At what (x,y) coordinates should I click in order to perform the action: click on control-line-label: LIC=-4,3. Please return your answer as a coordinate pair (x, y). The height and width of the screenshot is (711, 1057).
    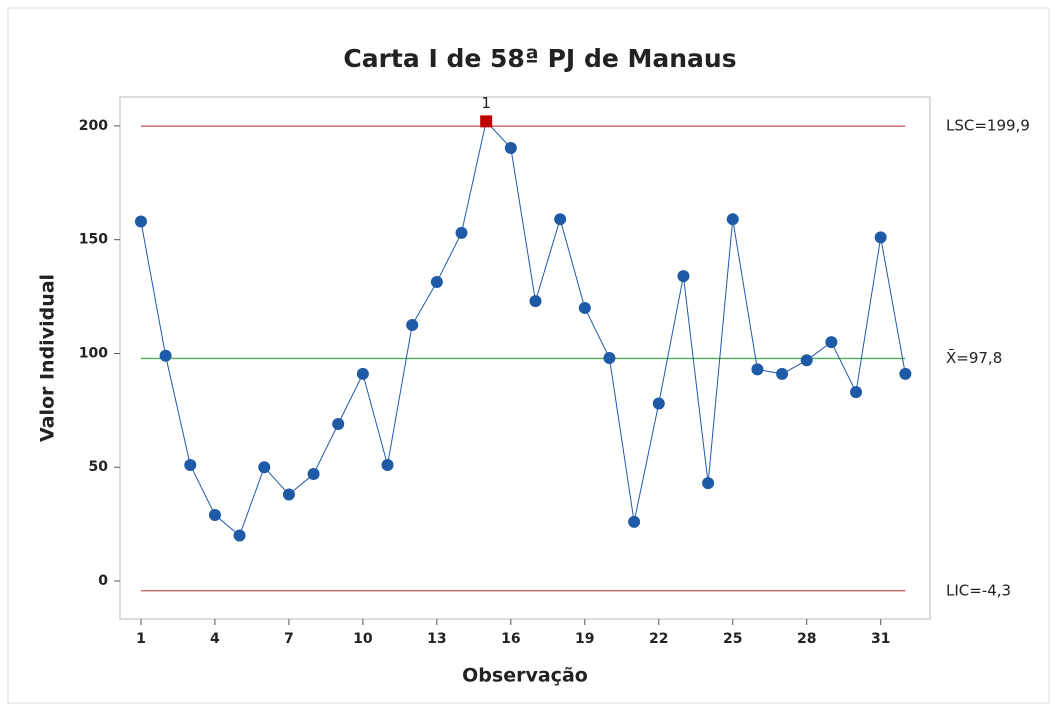
    Looking at the image, I should click on (978, 590).